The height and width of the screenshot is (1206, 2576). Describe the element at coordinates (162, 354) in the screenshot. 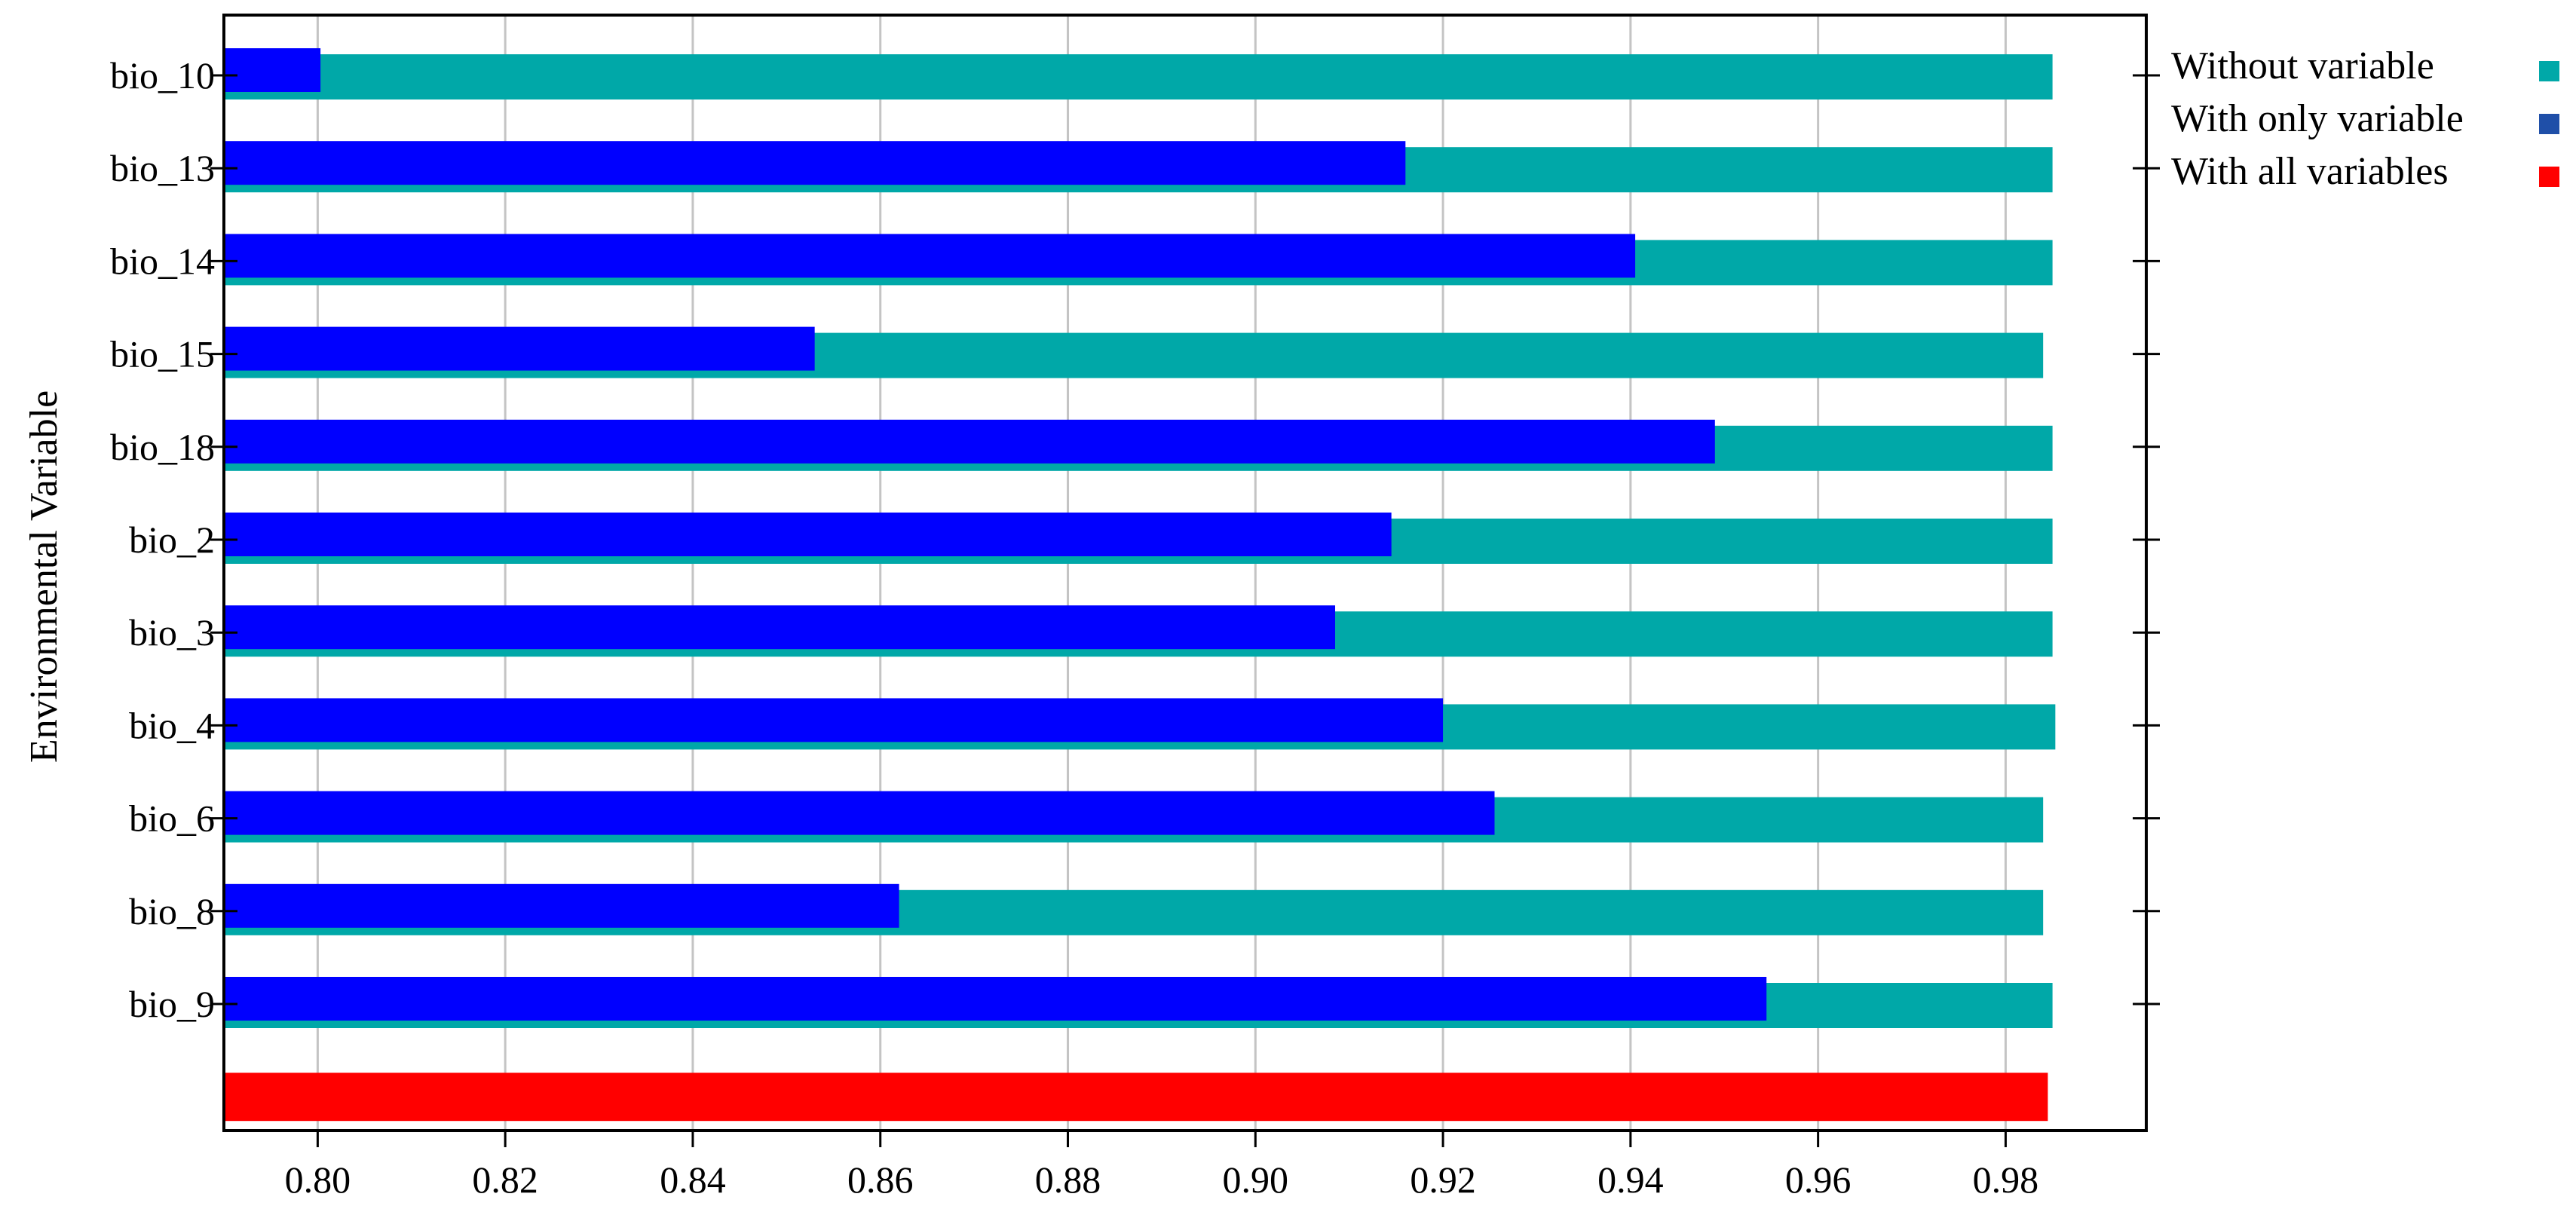

I see `y-tick-label: bio_15` at that location.